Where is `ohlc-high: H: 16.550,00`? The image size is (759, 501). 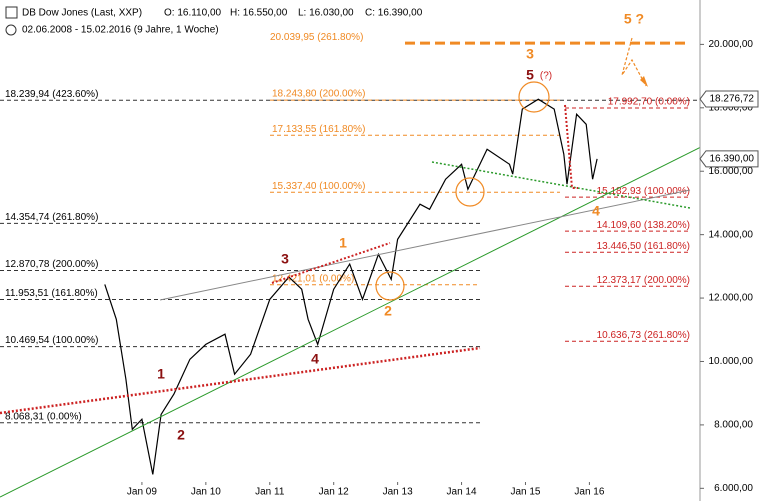 ohlc-high: H: 16.550,00 is located at coordinates (259, 13).